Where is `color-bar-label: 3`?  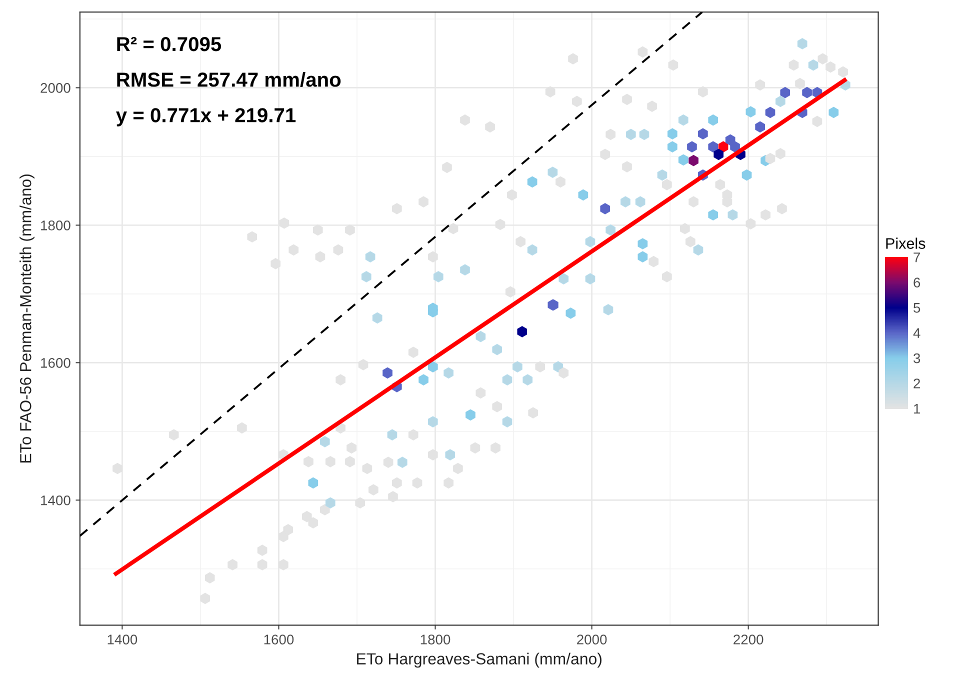
color-bar-label: 3 is located at coordinates (917, 358).